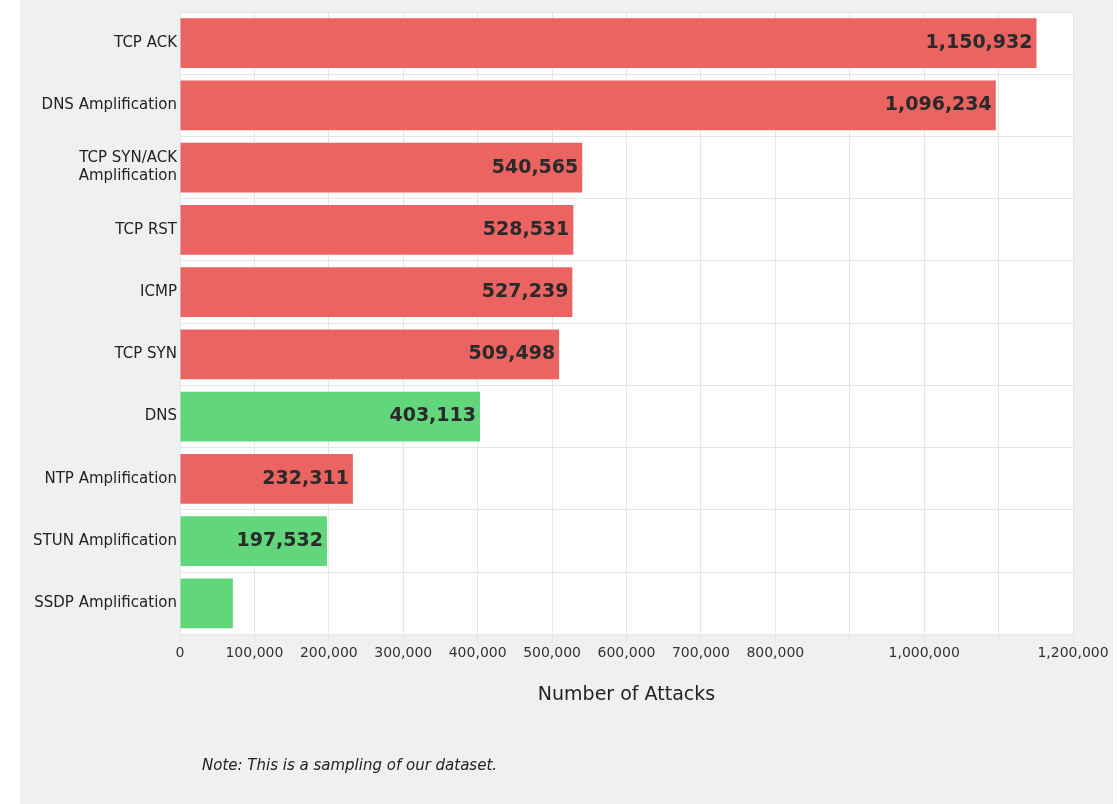 The image size is (1117, 804). I want to click on data-label: 232,311, so click(305, 476).